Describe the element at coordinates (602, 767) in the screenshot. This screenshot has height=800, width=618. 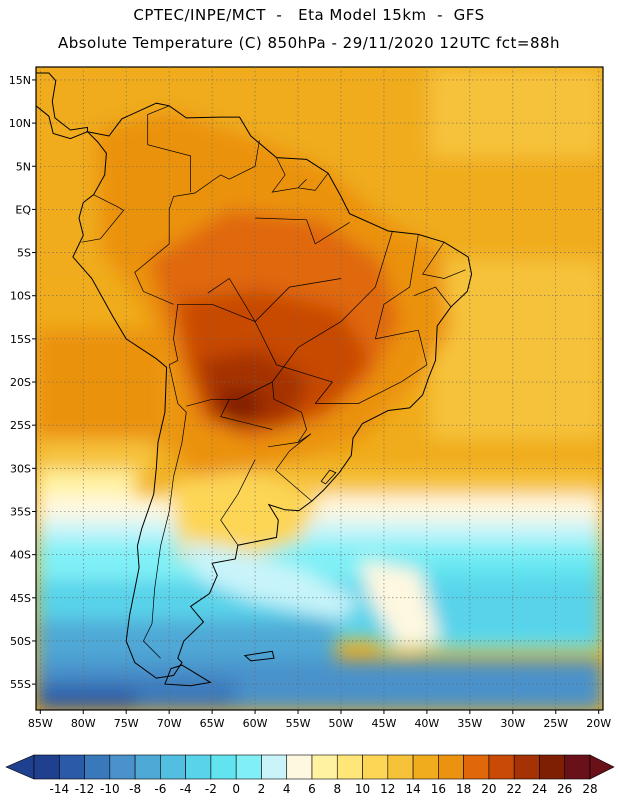
I see `colorbar-arrow-high` at that location.